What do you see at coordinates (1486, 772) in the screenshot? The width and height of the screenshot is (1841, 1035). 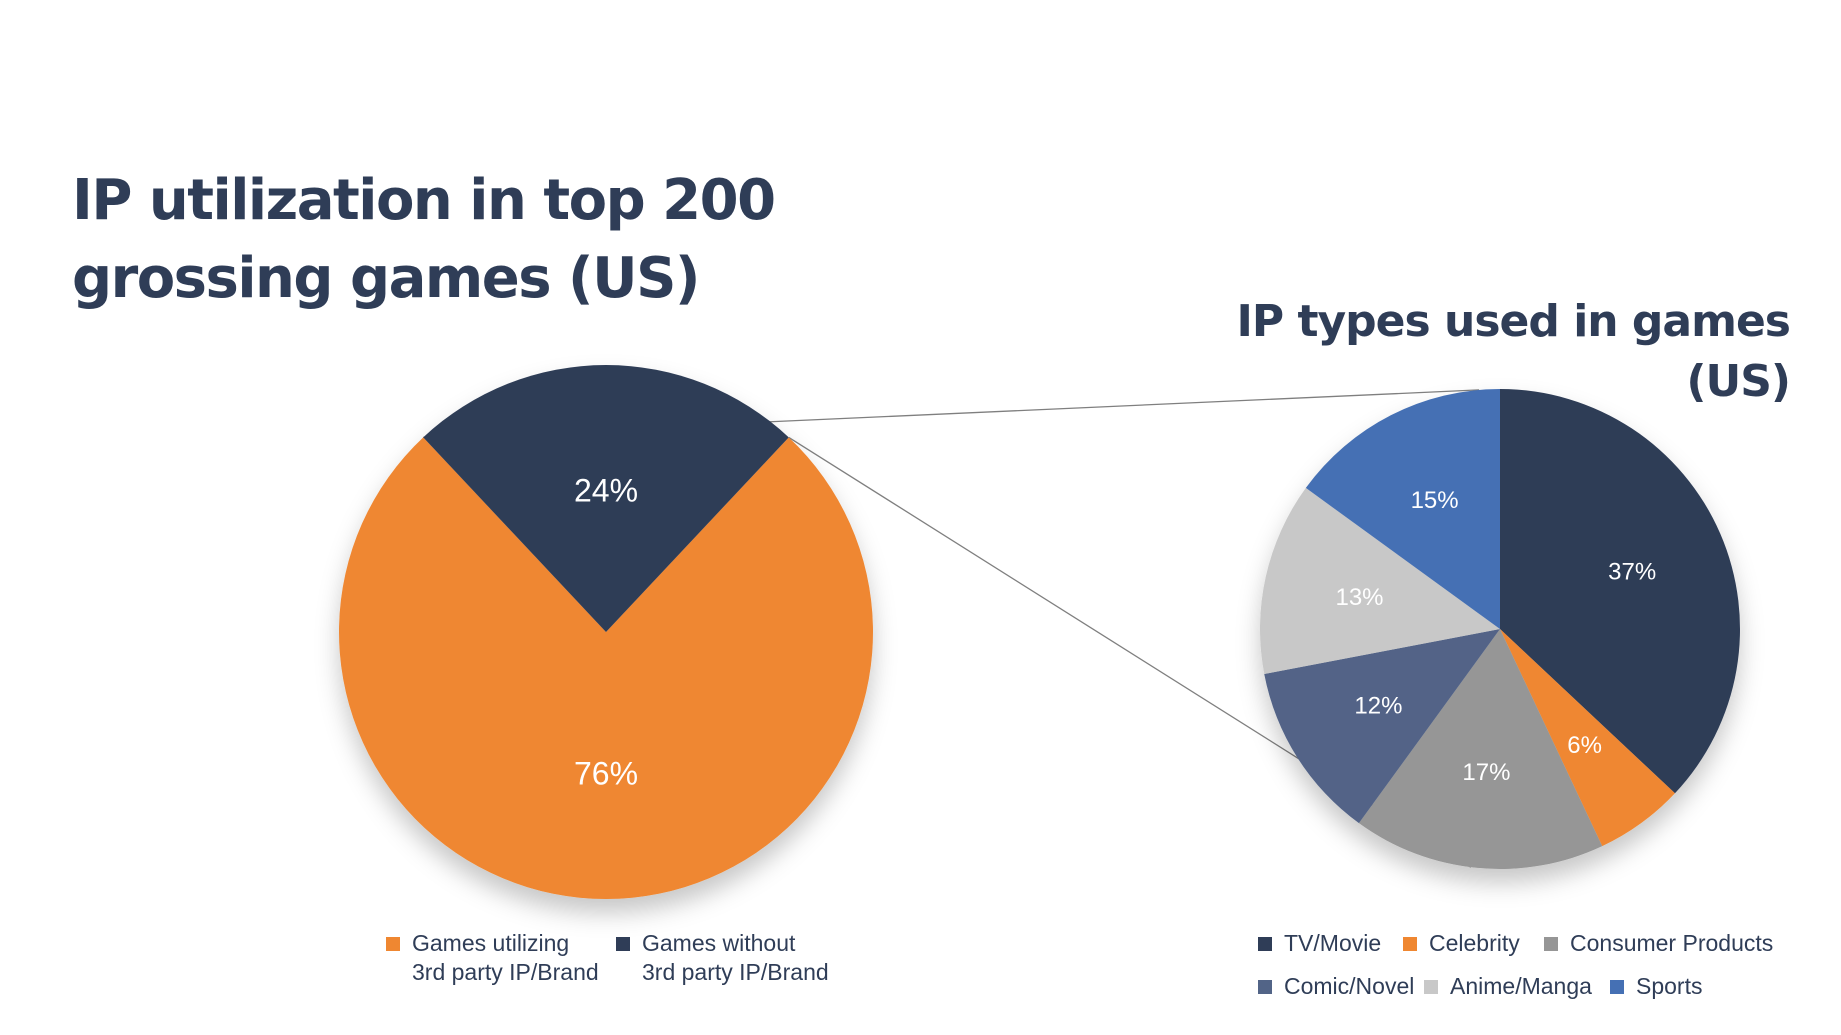 I see `ip-types-pie-data-label-2: 17%` at bounding box center [1486, 772].